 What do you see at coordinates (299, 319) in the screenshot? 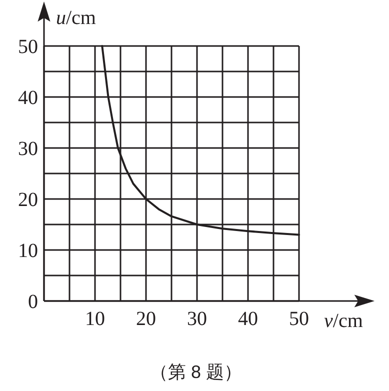
I see `x-tick-label: 50` at bounding box center [299, 319].